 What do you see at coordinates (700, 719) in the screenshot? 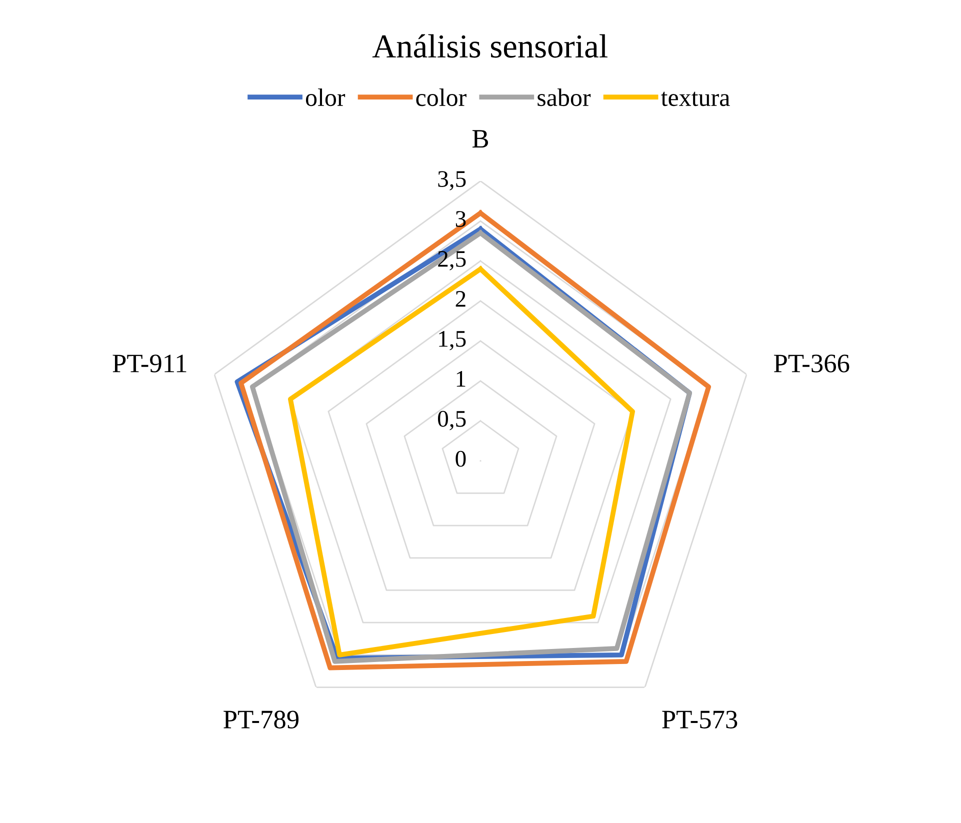
I see `spoke-label: PT-573` at bounding box center [700, 719].